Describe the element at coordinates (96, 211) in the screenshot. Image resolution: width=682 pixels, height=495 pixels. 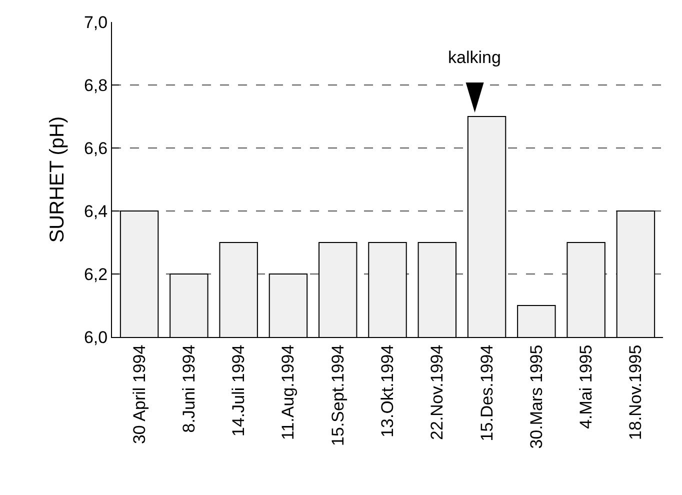
I see `y-tick-label: 6,4` at that location.